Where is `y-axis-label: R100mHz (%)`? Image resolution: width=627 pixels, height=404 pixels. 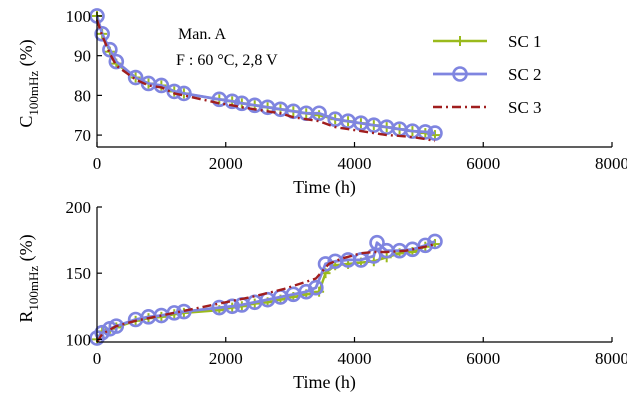
y-axis-label: R100mHz (%) is located at coordinates (28, 278).